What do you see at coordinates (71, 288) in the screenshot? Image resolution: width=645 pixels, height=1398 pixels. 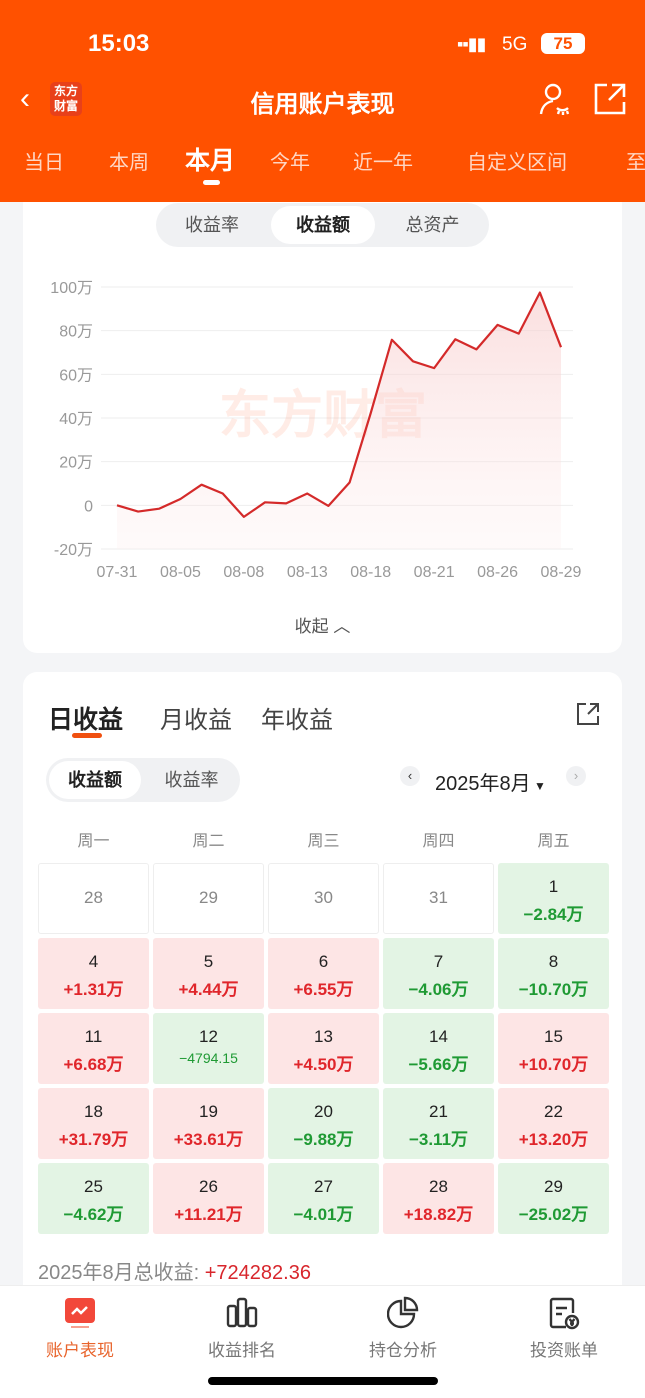 I see `y-tick-label: 100万` at bounding box center [71, 288].